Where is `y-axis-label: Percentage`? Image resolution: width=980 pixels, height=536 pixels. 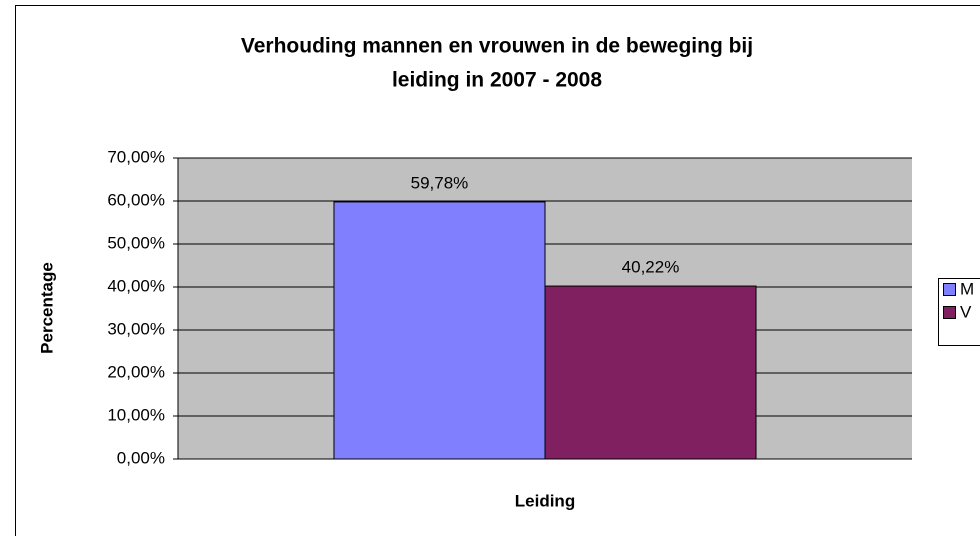
y-axis-label: Percentage is located at coordinates (46, 308).